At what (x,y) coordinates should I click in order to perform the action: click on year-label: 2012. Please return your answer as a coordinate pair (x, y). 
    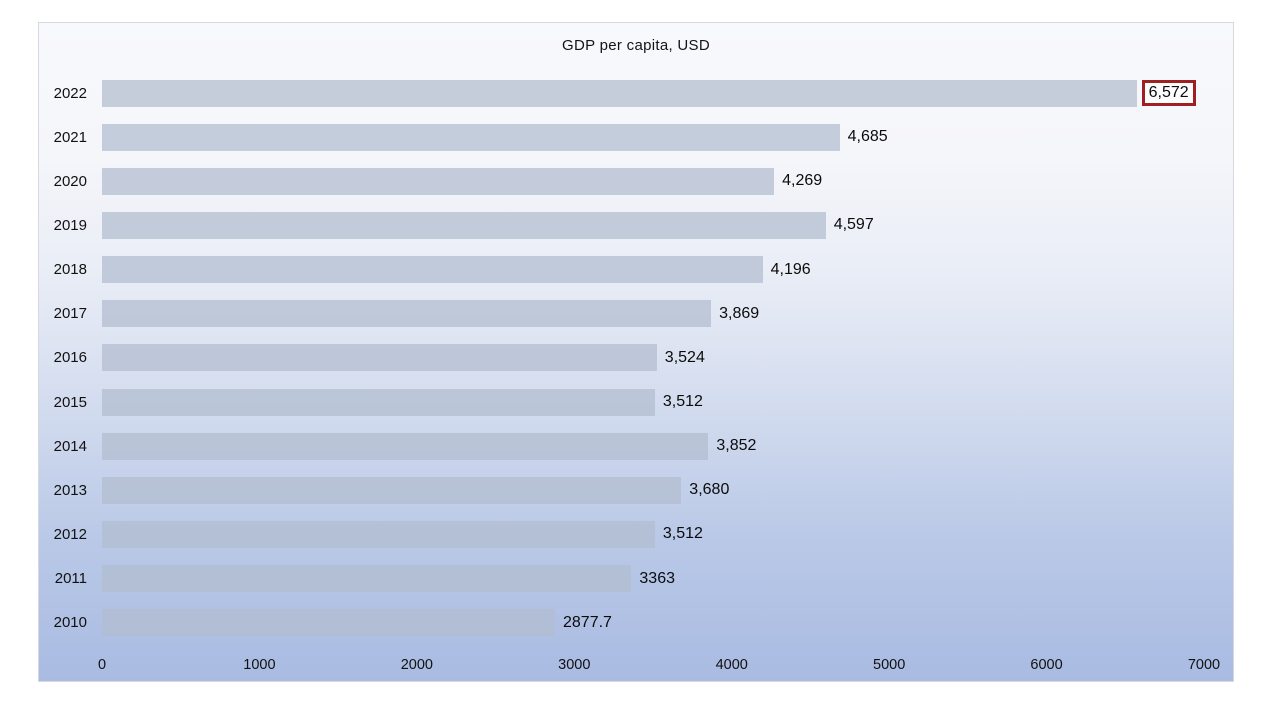
    Looking at the image, I should click on (70, 534).